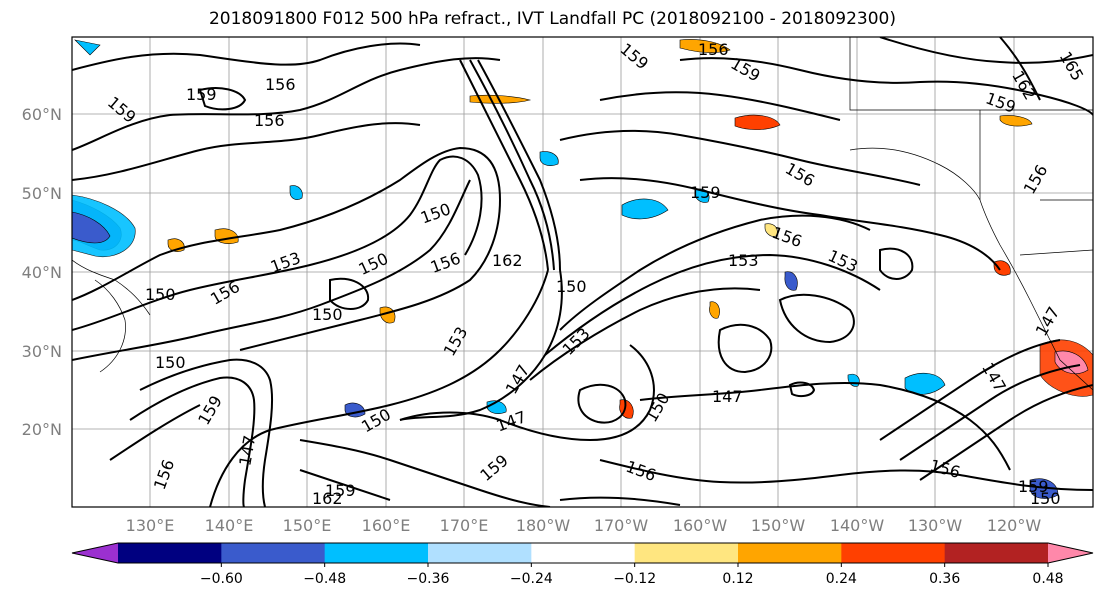 The height and width of the screenshot is (601, 1105). What do you see at coordinates (700, 525) in the screenshot?
I see `lon-label: 160°W` at bounding box center [700, 525].